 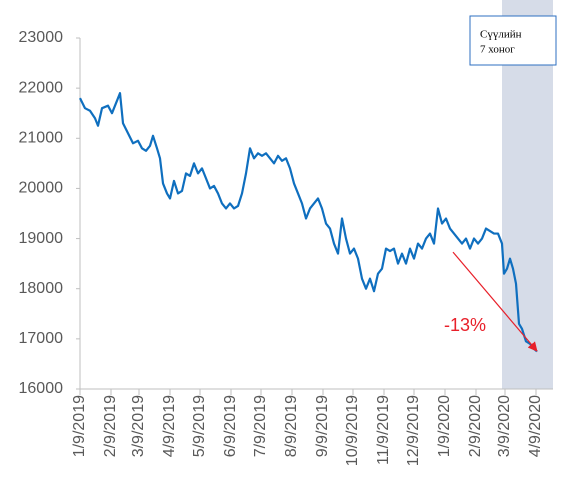 I want to click on x-tick-label: 2/9/2020, so click(x=475, y=426).